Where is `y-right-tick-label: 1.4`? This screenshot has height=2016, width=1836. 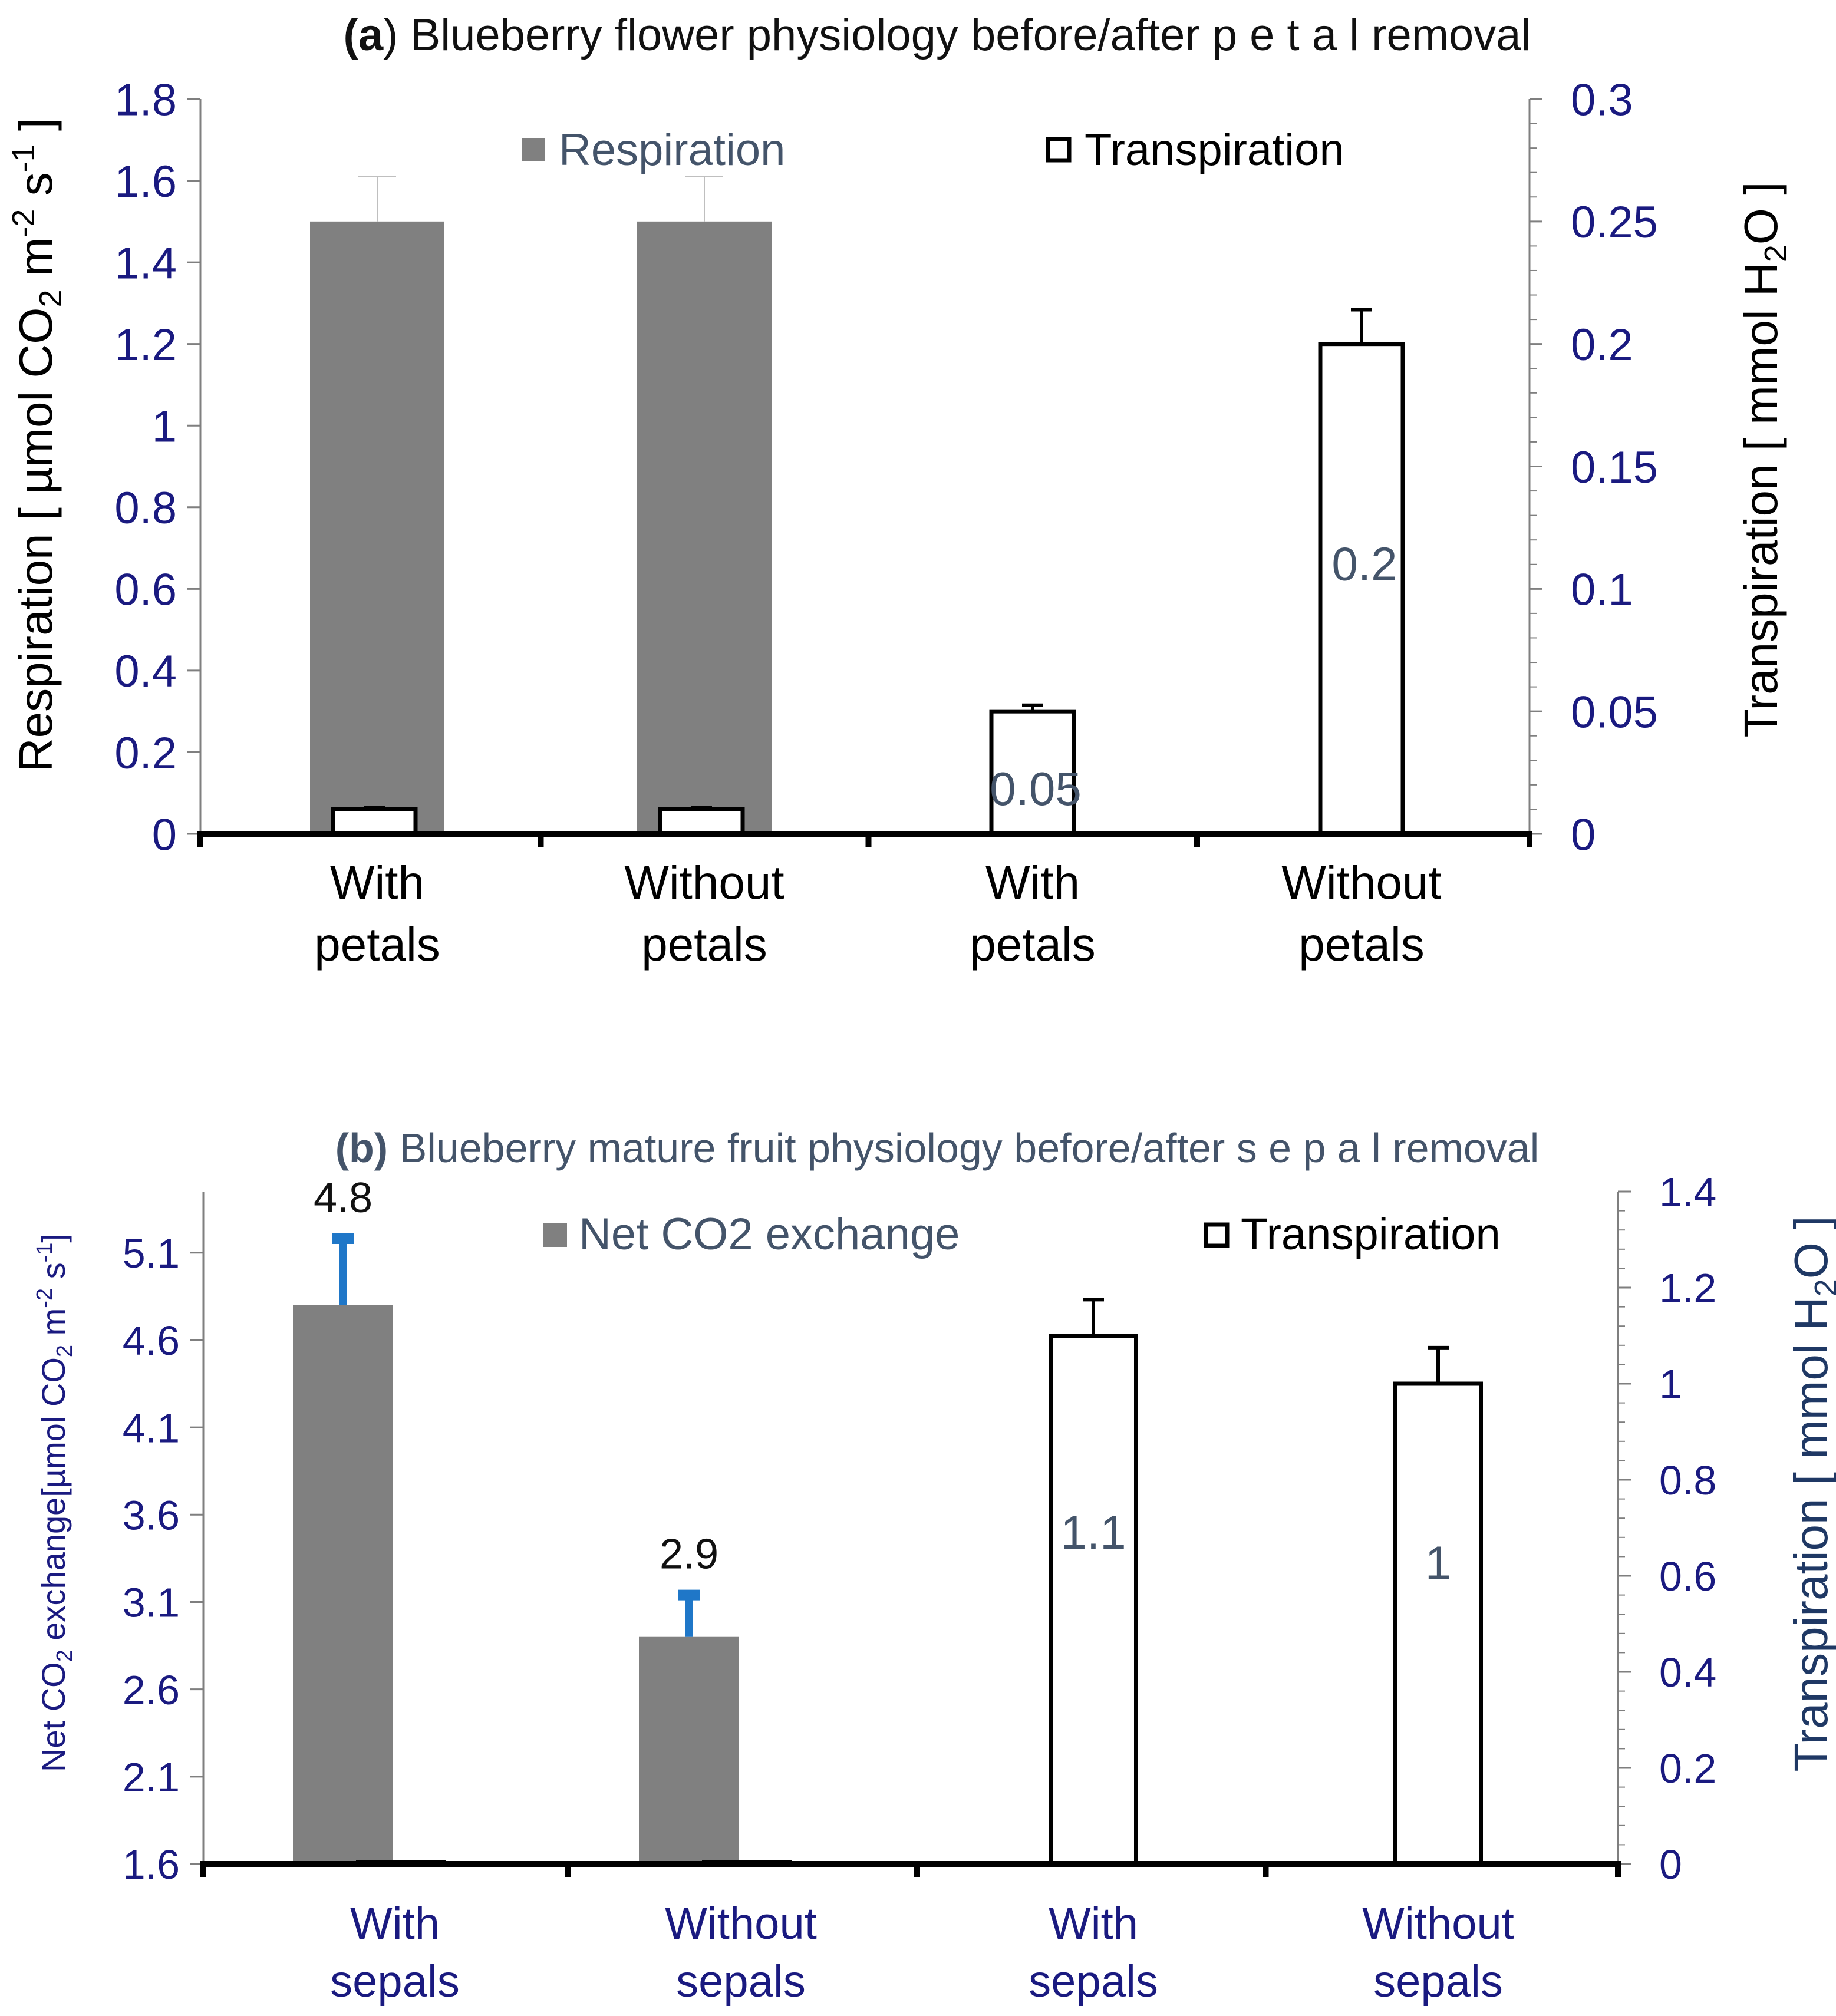
y-right-tick-label: 1.4 is located at coordinates (1687, 1192).